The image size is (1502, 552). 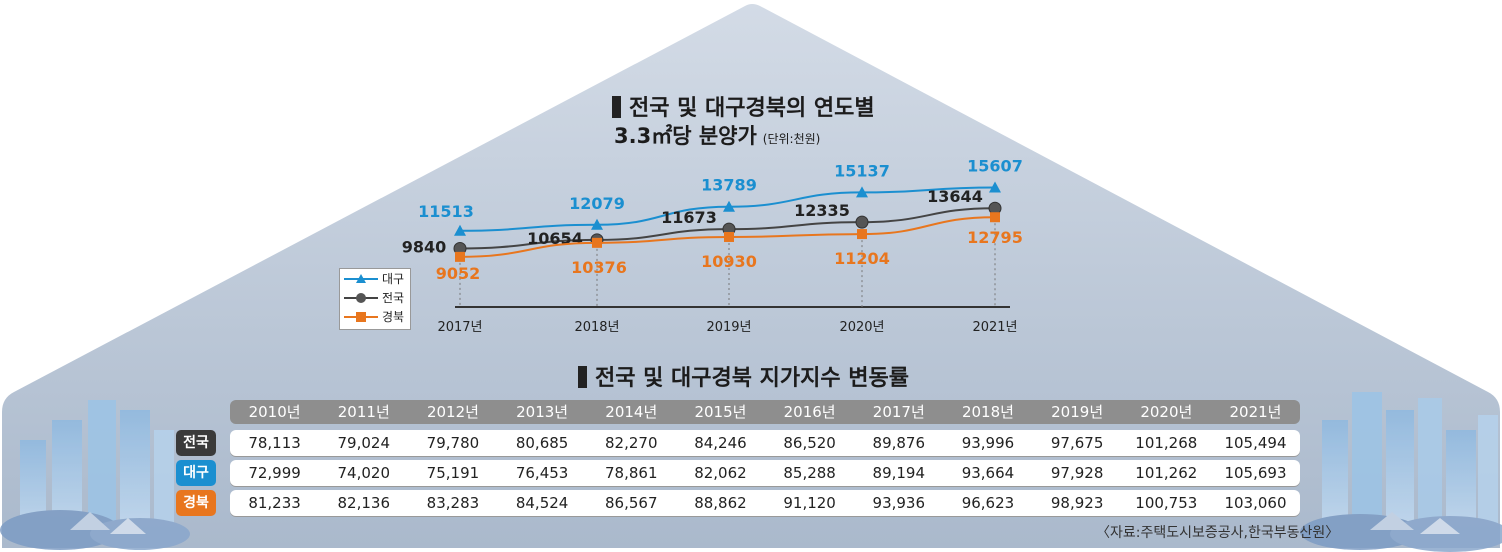 I want to click on legend-item-daegu: 대구, so click(x=375, y=278).